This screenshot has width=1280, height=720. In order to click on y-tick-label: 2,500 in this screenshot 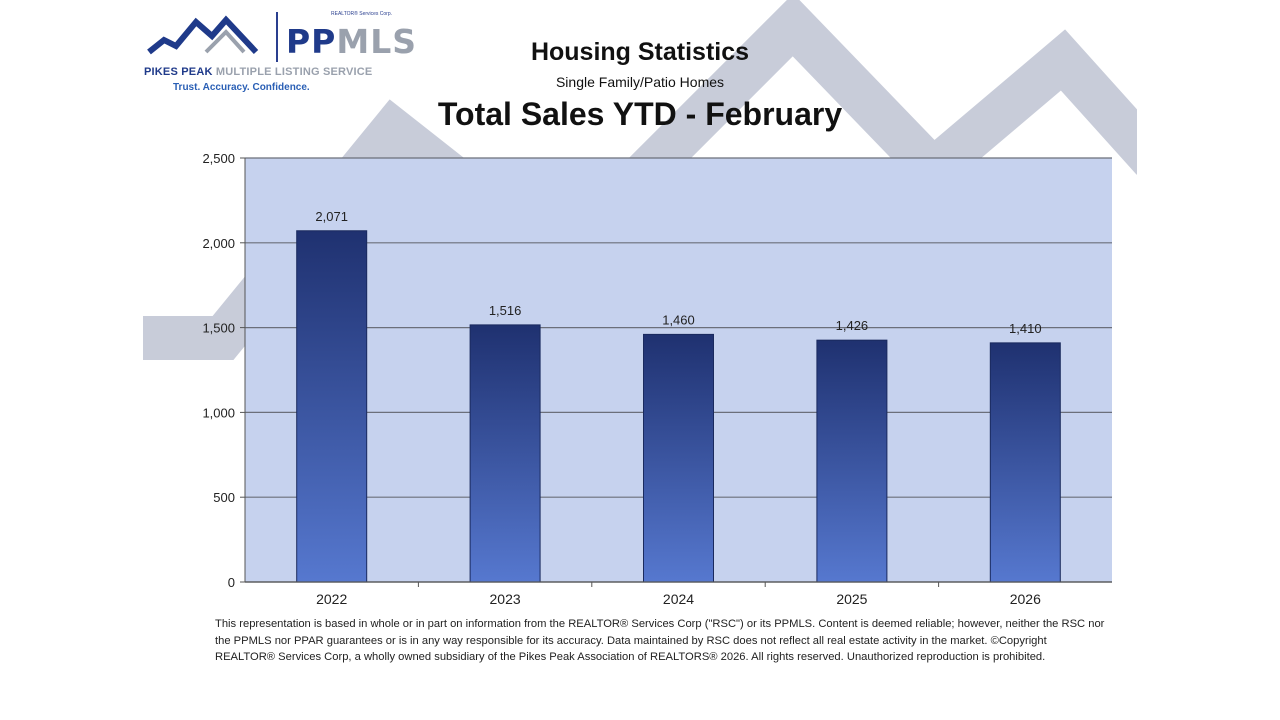, I will do `click(218, 158)`.